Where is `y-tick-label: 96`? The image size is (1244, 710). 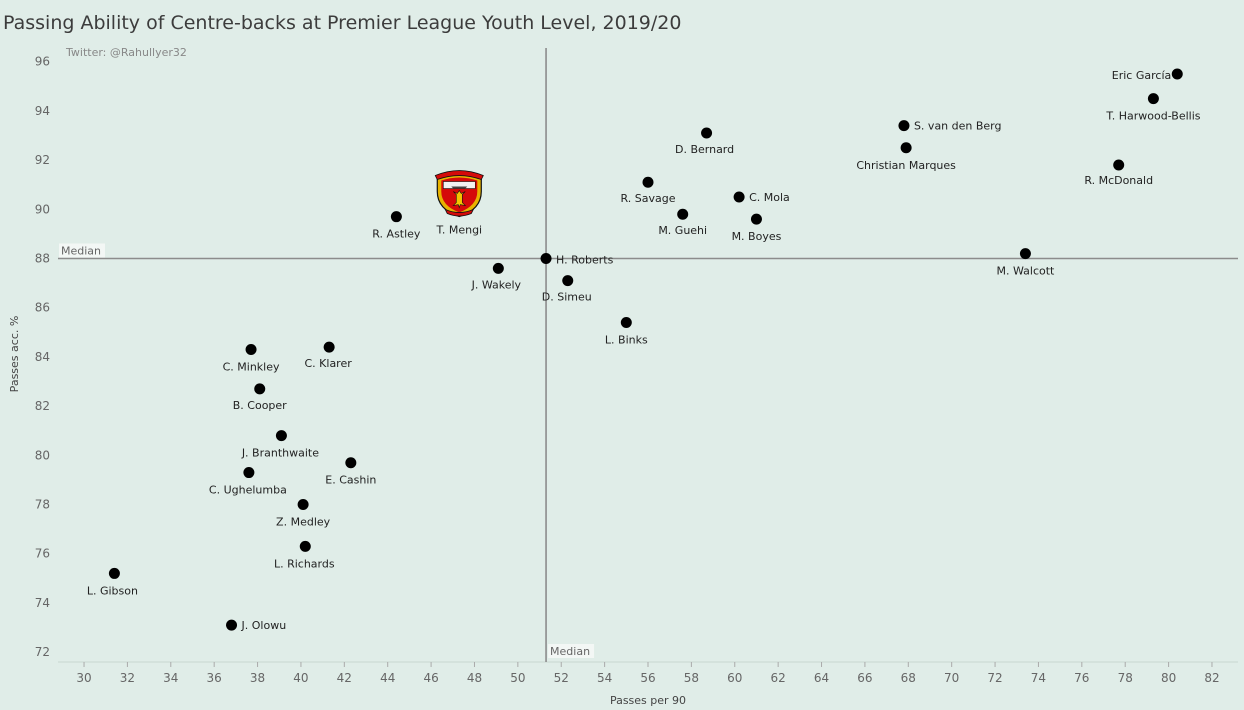
y-tick-label: 96 is located at coordinates (42, 62).